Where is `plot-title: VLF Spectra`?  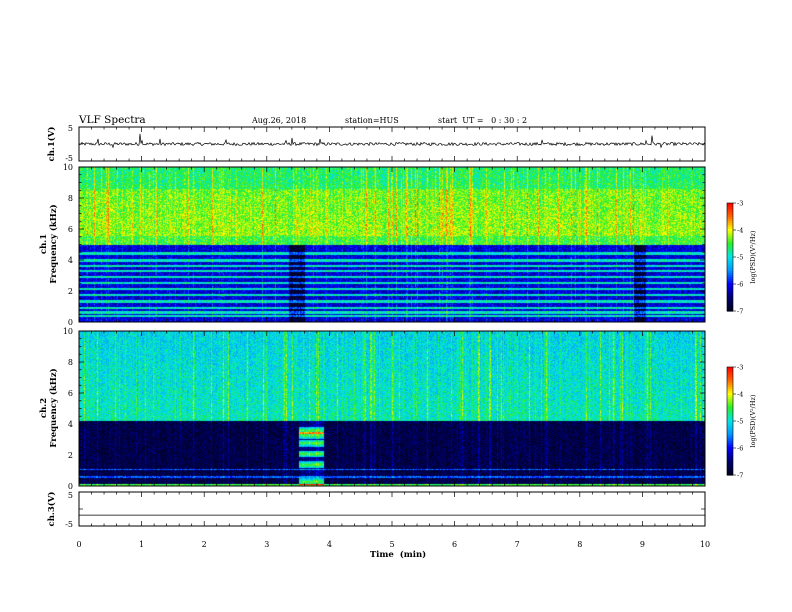 plot-title: VLF Spectra is located at coordinates (112, 120).